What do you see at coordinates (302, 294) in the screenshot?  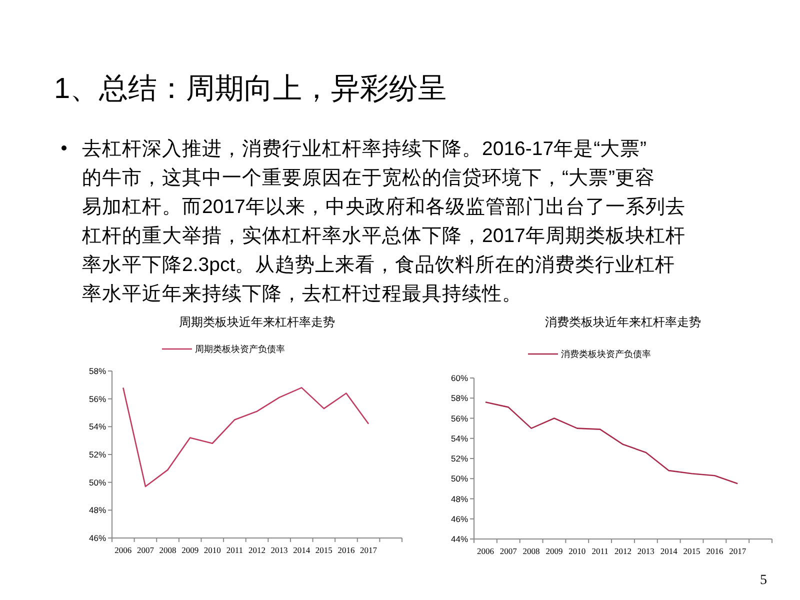 I see `text: 率水平近年来持续下降，去杠杆过程最具持续性。` at bounding box center [302, 294].